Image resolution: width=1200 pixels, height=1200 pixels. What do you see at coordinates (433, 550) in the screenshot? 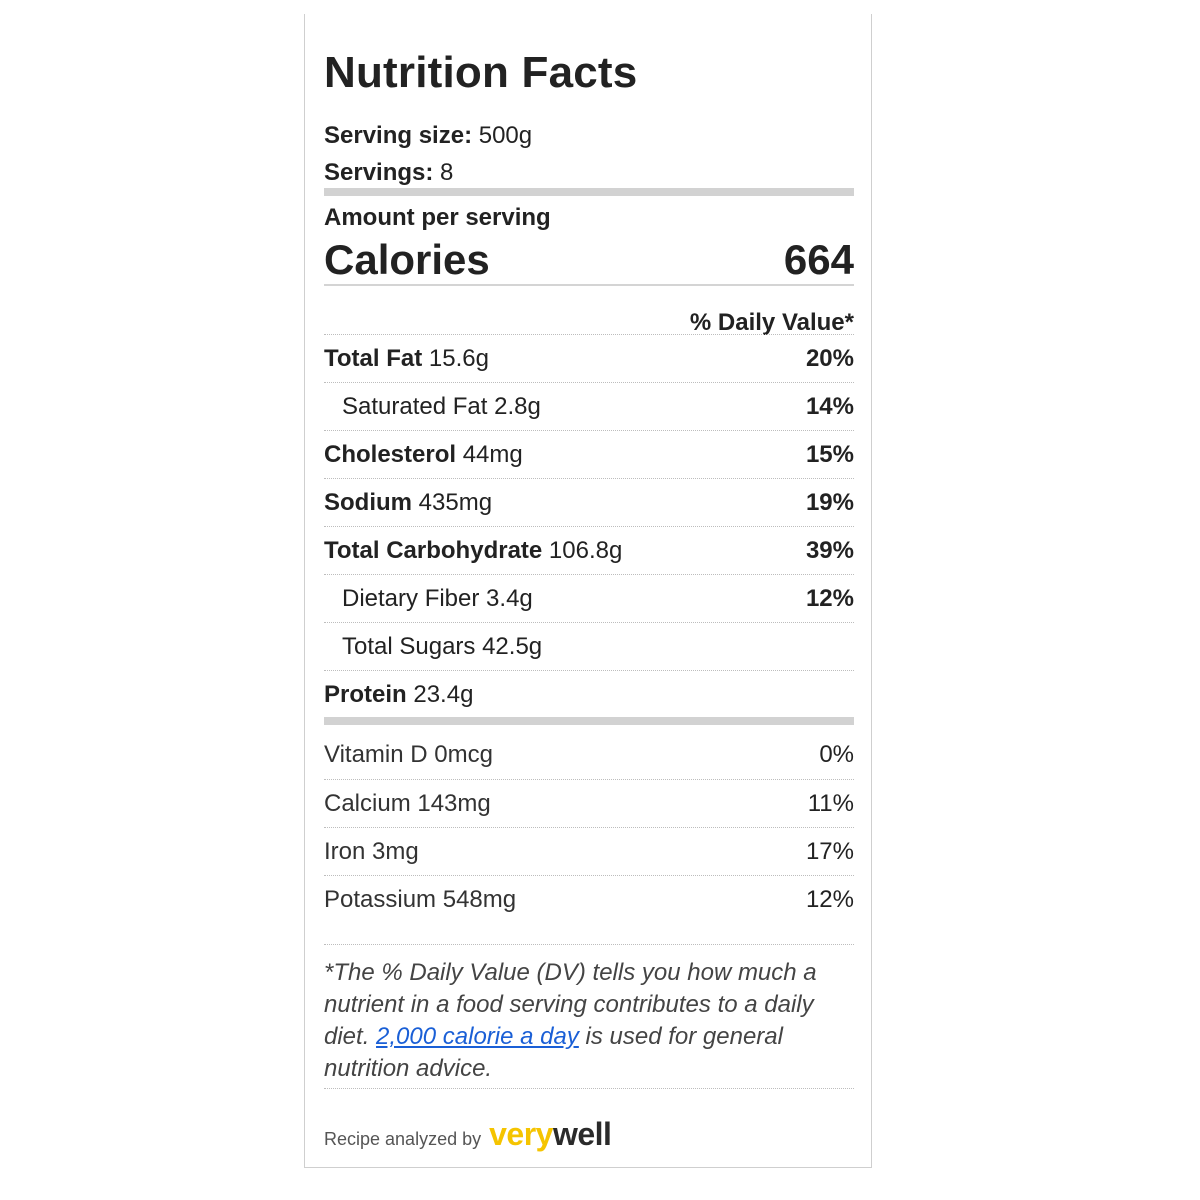
I see `nutrient-name: Total Carbohydrate` at bounding box center [433, 550].